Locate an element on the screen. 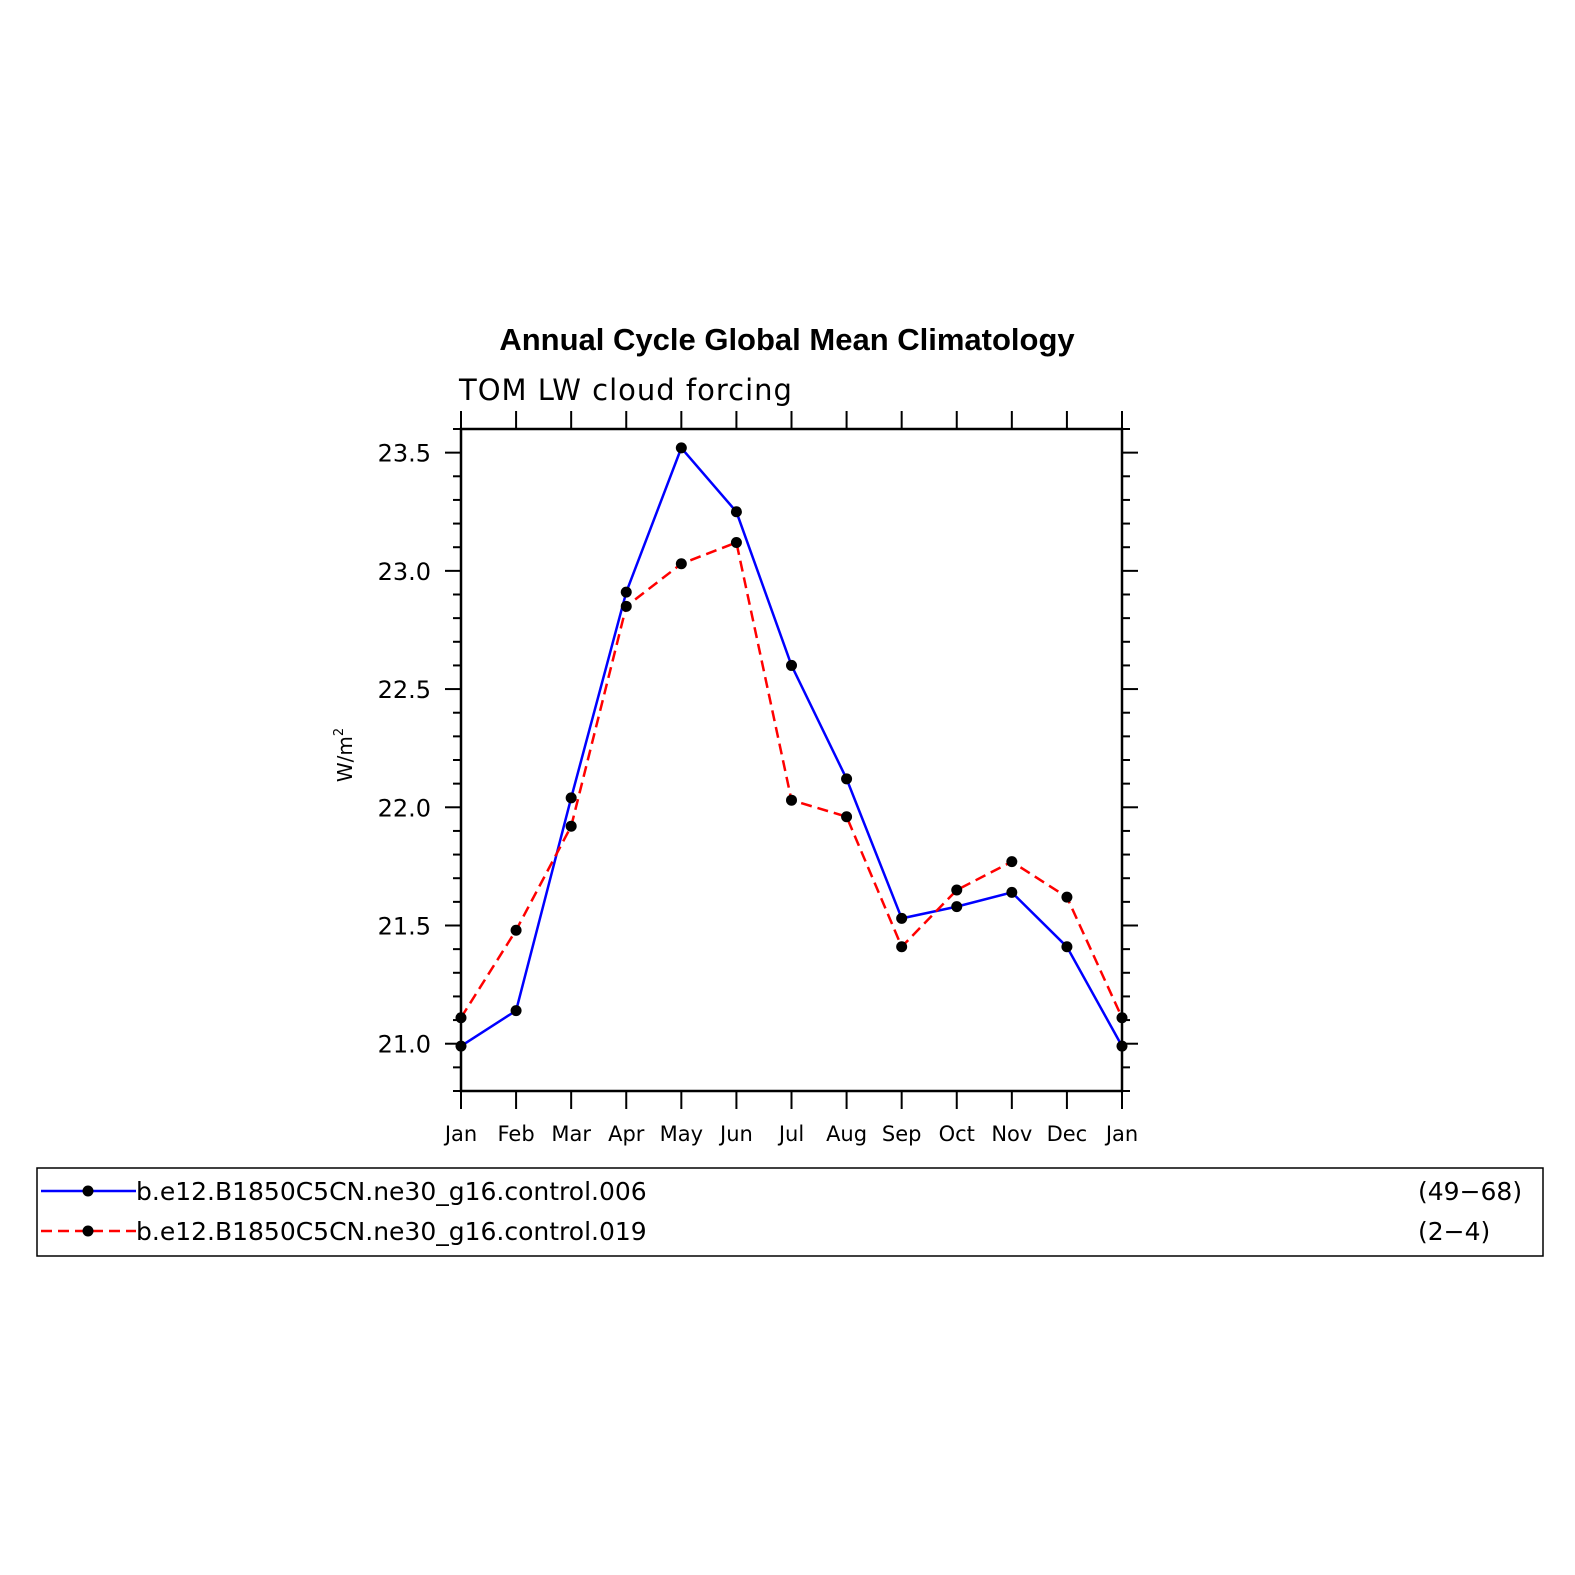 The height and width of the screenshot is (1575, 1575). legend-box is located at coordinates (790, 1212).